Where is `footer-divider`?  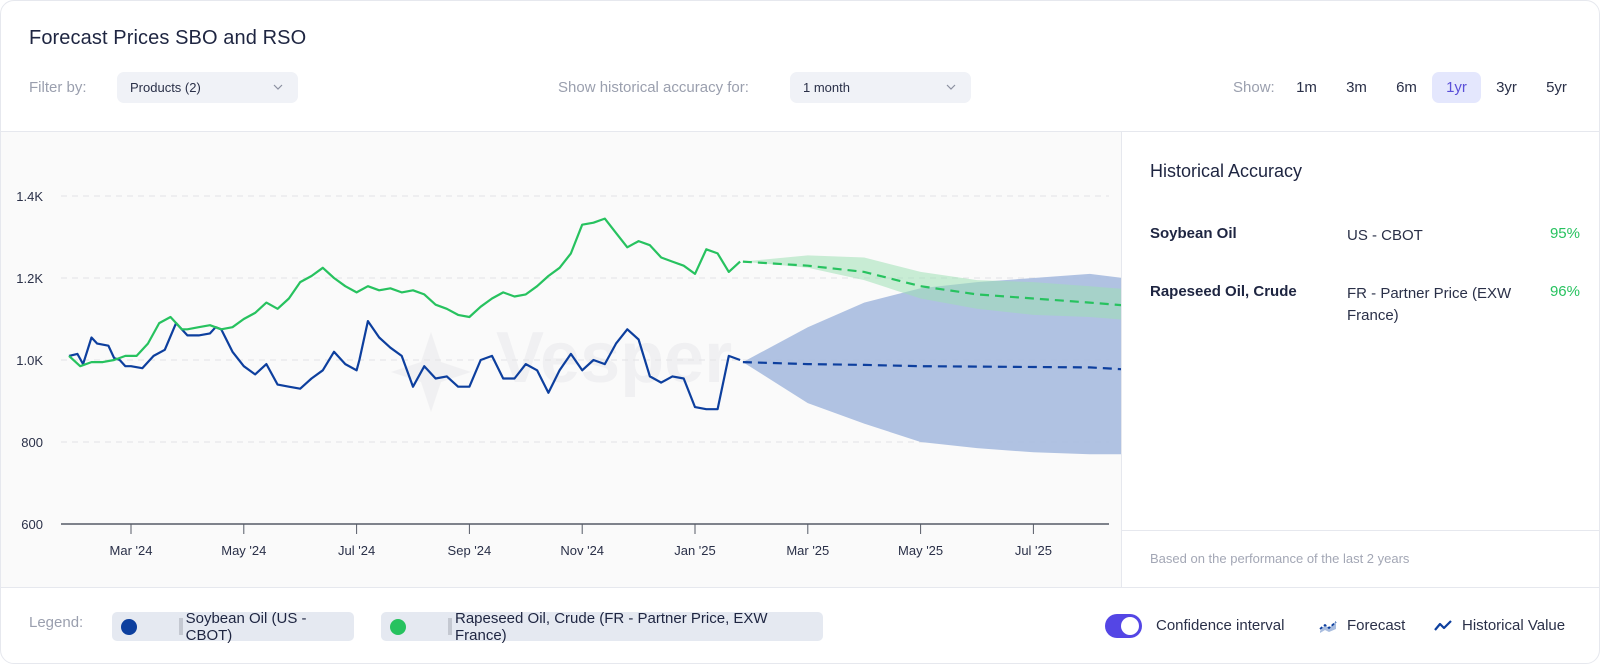 footer-divider is located at coordinates (800, 587).